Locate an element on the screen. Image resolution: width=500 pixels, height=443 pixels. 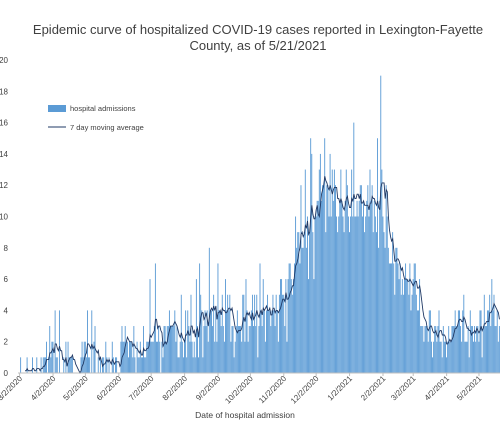
y-tick-label: 20 is located at coordinates (4, 60).